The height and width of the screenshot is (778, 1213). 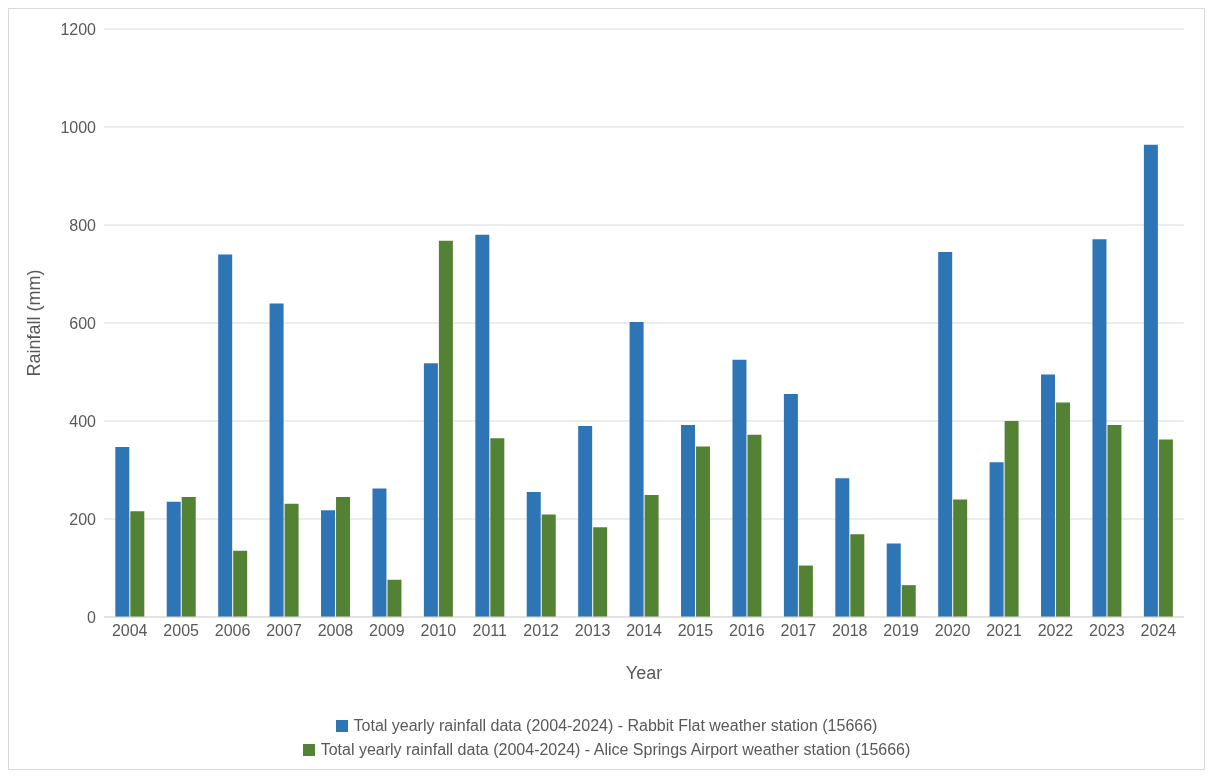 What do you see at coordinates (387, 631) in the screenshot?
I see `x-tick-label: 2009` at bounding box center [387, 631].